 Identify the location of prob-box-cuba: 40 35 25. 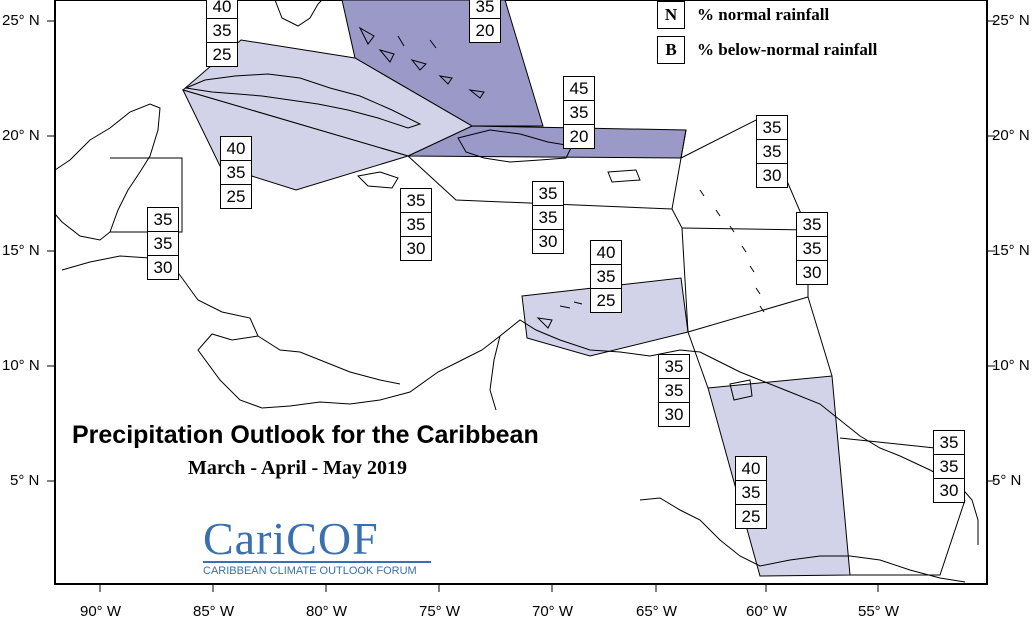
(236, 172).